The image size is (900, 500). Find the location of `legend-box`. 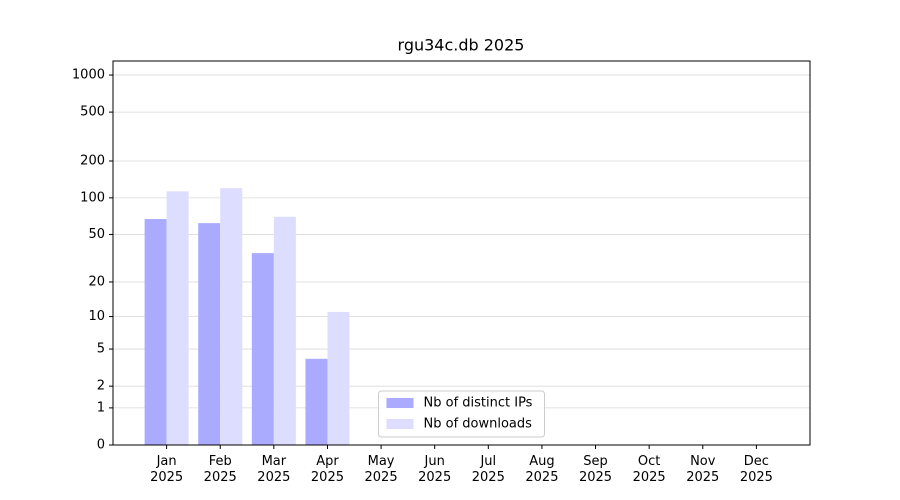

legend-box is located at coordinates (461, 414).